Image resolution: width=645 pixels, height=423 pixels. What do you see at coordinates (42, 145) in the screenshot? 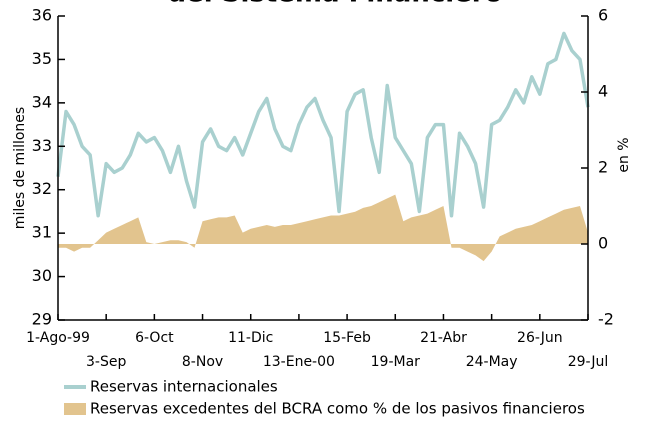
I see `y-tick-label: 33` at bounding box center [42, 145].